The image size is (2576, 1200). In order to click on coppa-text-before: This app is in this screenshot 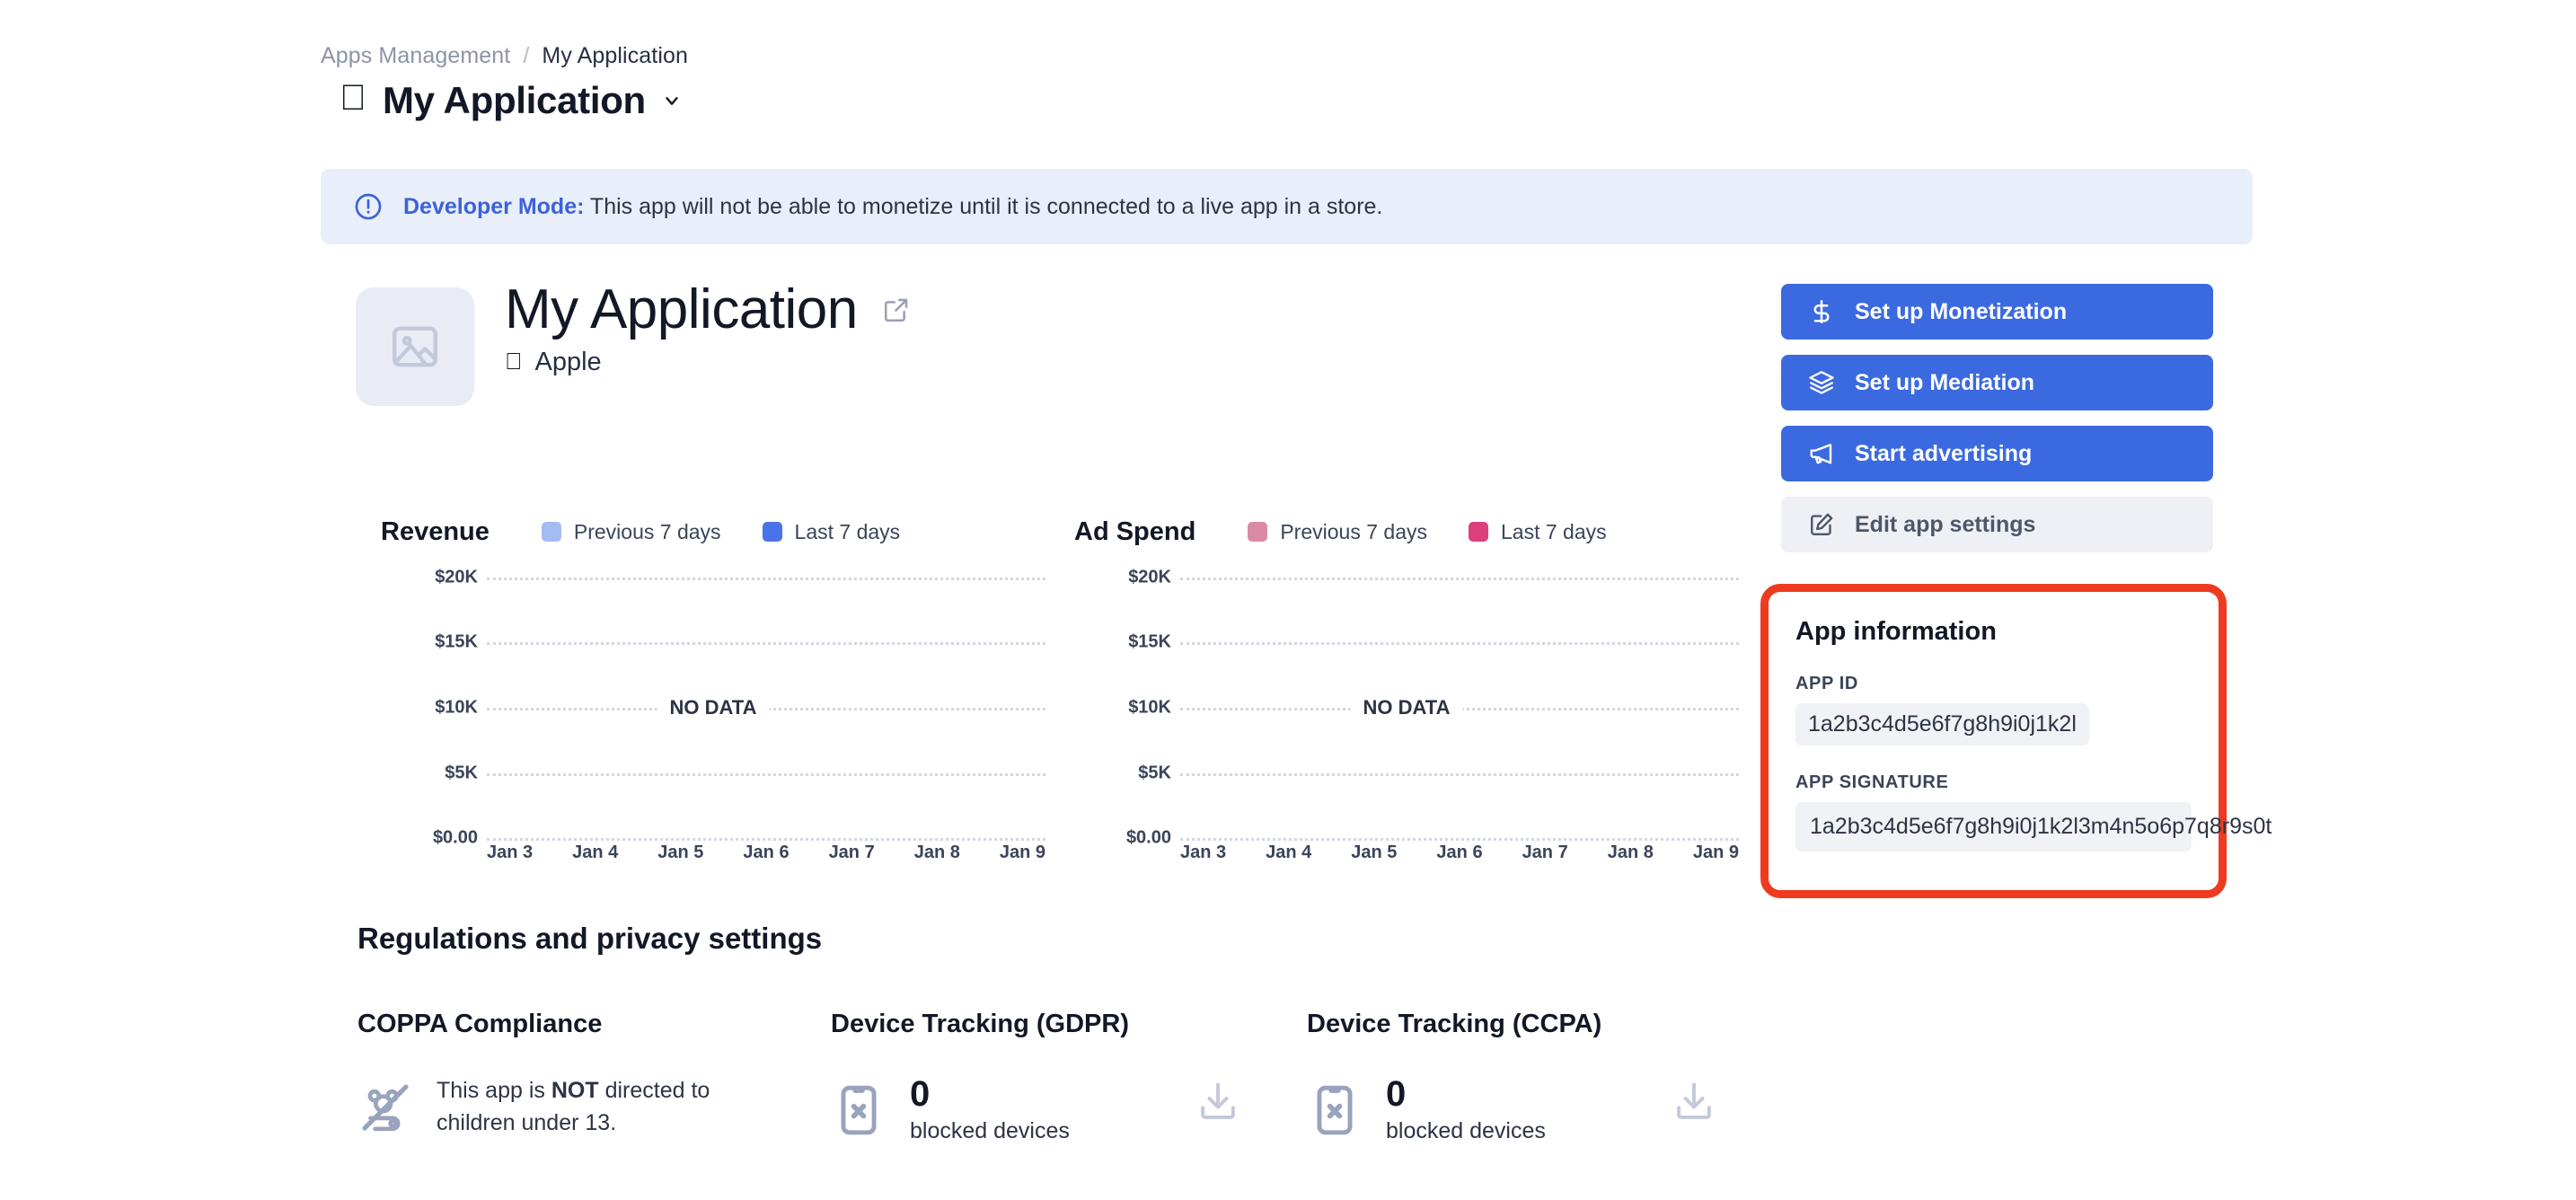, I will do `click(494, 1090)`.